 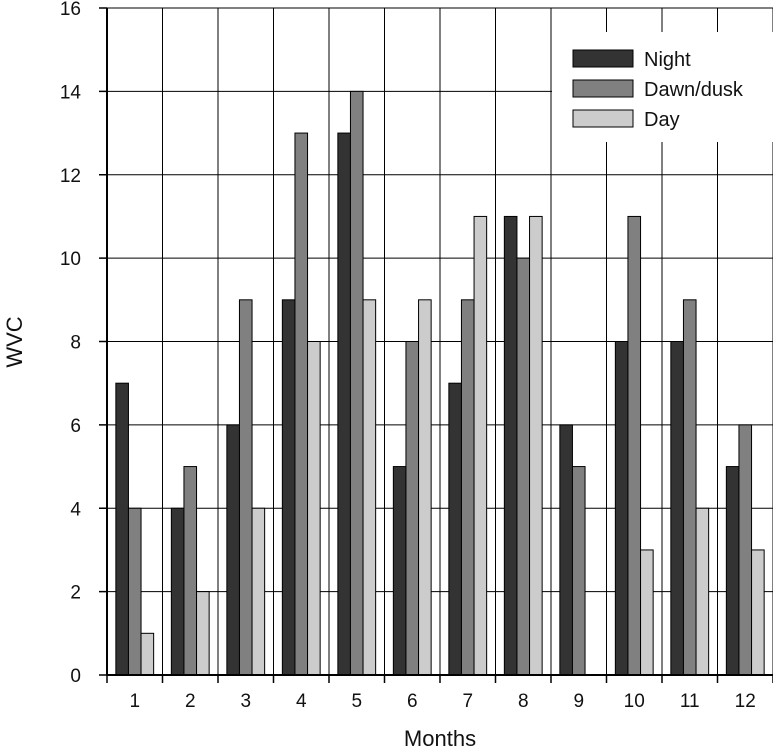 What do you see at coordinates (75, 343) in the screenshot?
I see `y-tick-label: 8` at bounding box center [75, 343].